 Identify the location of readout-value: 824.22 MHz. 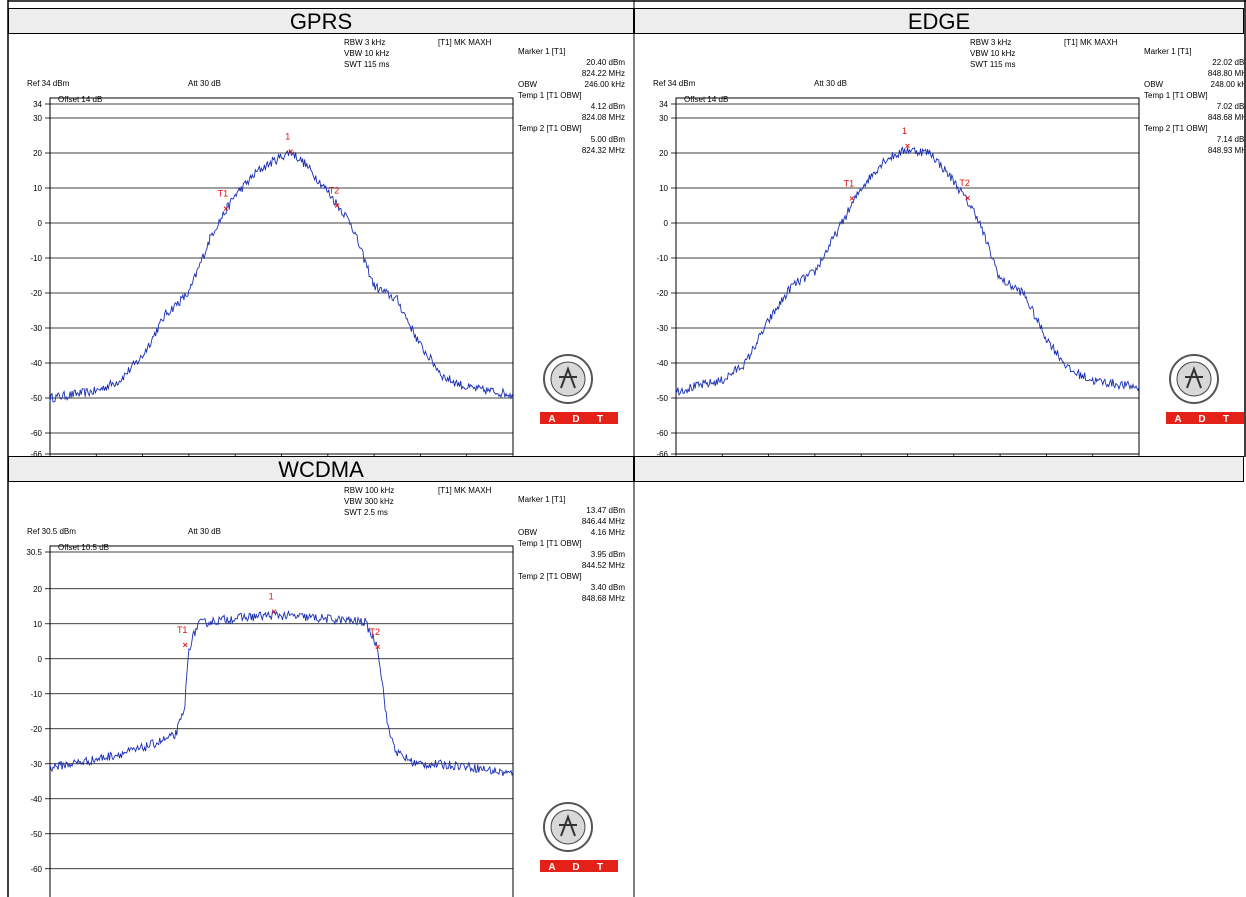
(603, 73).